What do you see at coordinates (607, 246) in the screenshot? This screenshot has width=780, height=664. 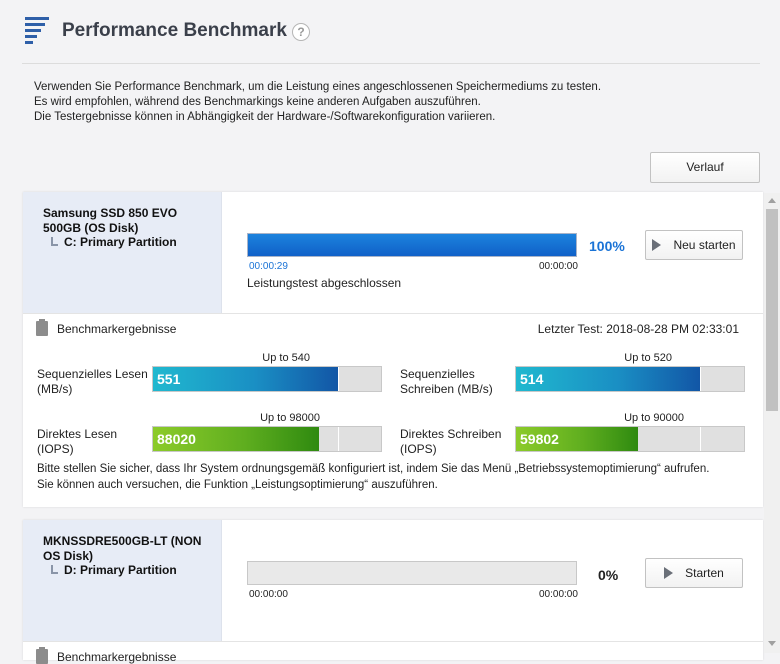 I see `progress-percent: 100%` at bounding box center [607, 246].